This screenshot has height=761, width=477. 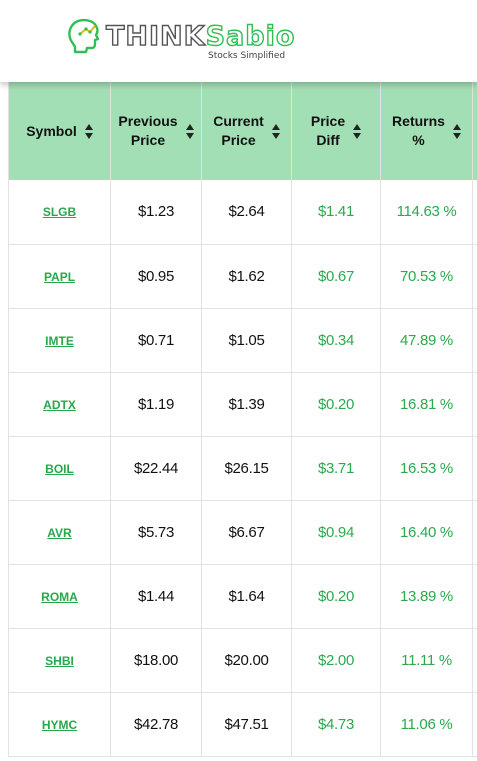 I want to click on current-price-cell: $26.15, so click(x=246, y=468).